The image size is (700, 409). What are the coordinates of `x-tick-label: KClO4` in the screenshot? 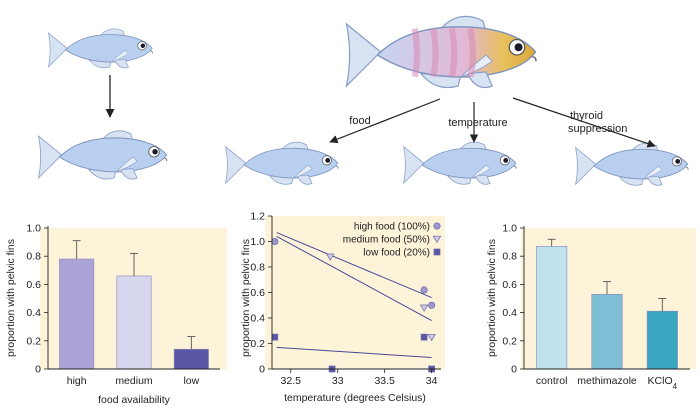 It's located at (663, 383).